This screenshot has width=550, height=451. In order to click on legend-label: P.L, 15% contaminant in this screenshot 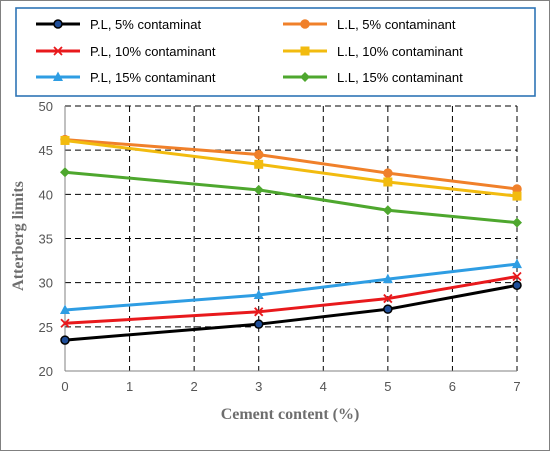, I will do `click(153, 77)`.